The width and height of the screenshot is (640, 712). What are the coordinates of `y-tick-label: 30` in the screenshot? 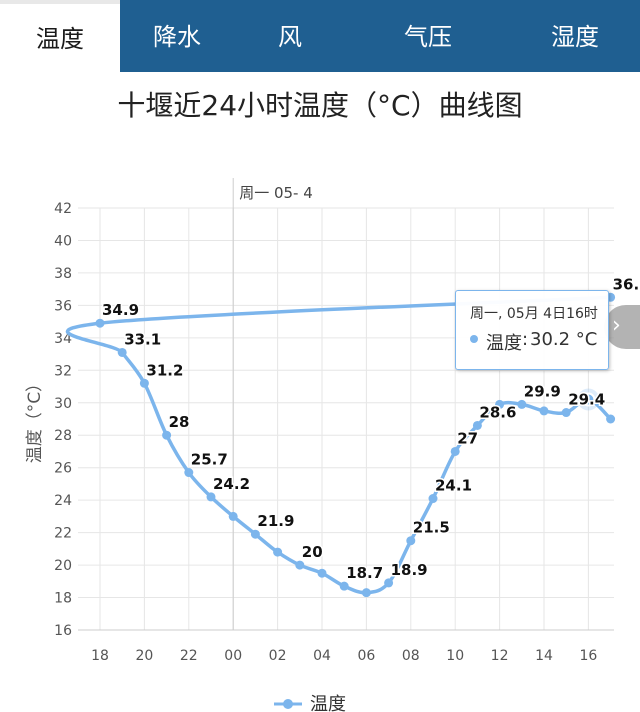 It's located at (63, 404).